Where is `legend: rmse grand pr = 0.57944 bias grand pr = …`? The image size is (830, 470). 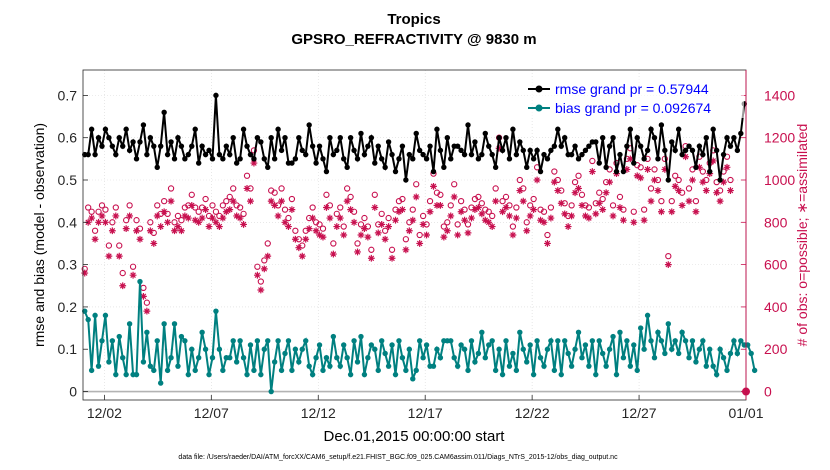 legend: rmse grand pr = 0.57944 bias grand pr = … is located at coordinates (636, 98).